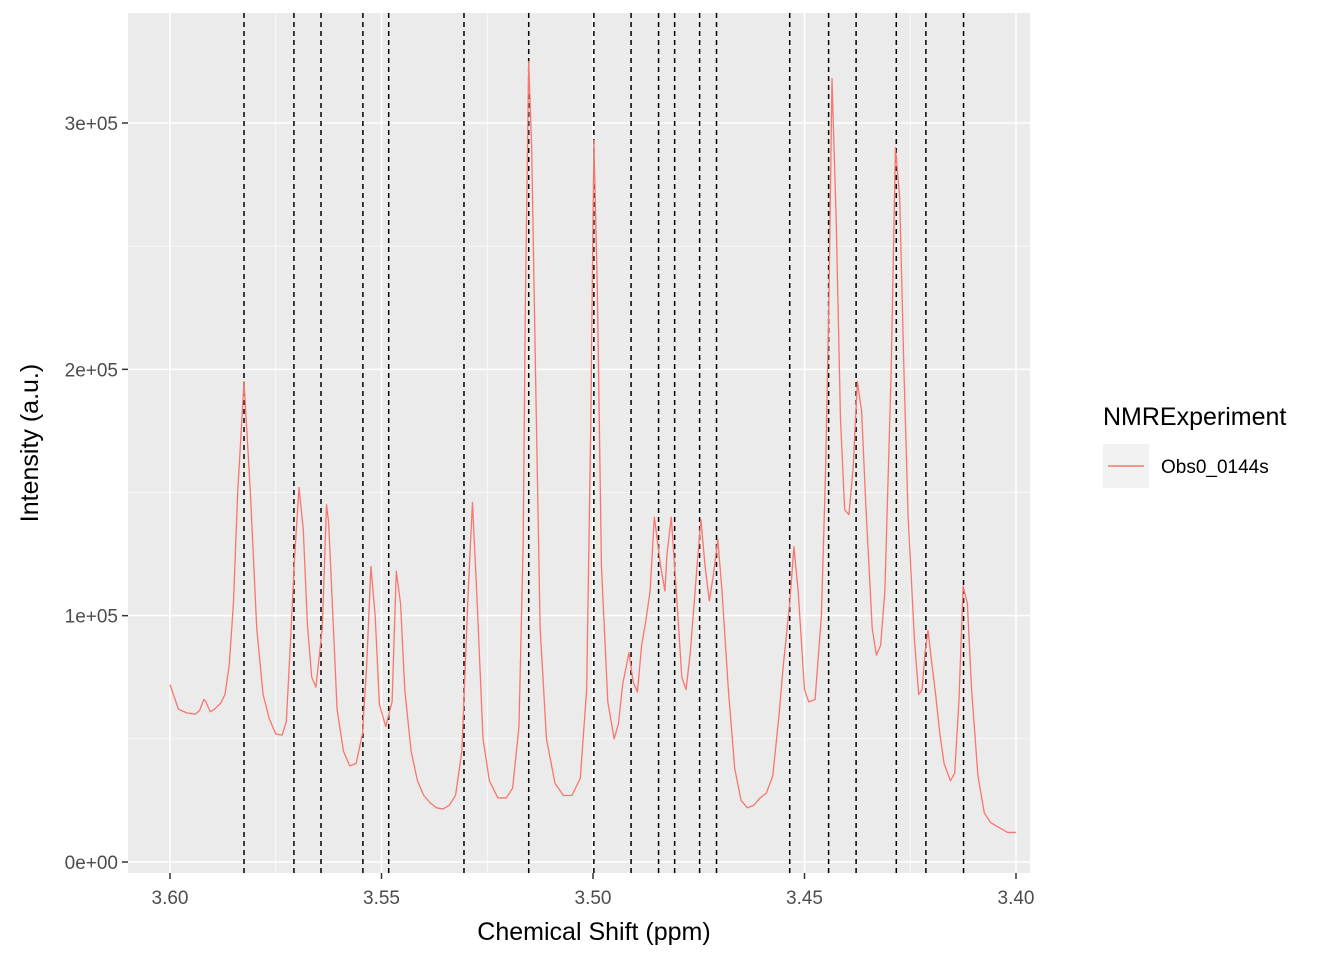 The height and width of the screenshot is (960, 1344). I want to click on legend-entry-label: Obs0_0144s, so click(1215, 467).